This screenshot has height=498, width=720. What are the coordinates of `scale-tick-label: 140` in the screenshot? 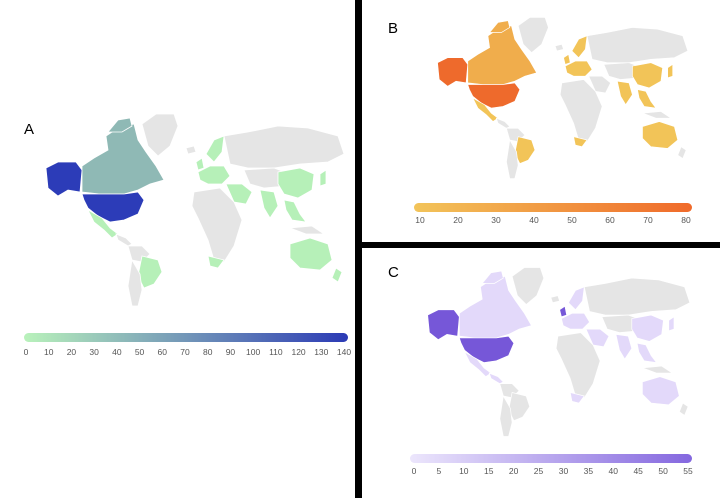 It's located at (344, 352).